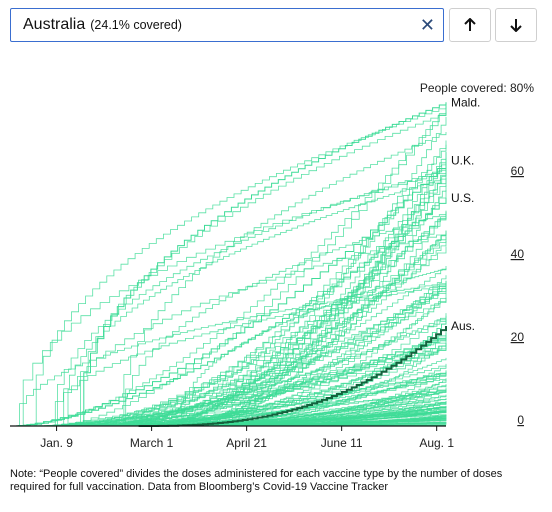  I want to click on x-tick-label: Jan. 9, so click(56, 443).